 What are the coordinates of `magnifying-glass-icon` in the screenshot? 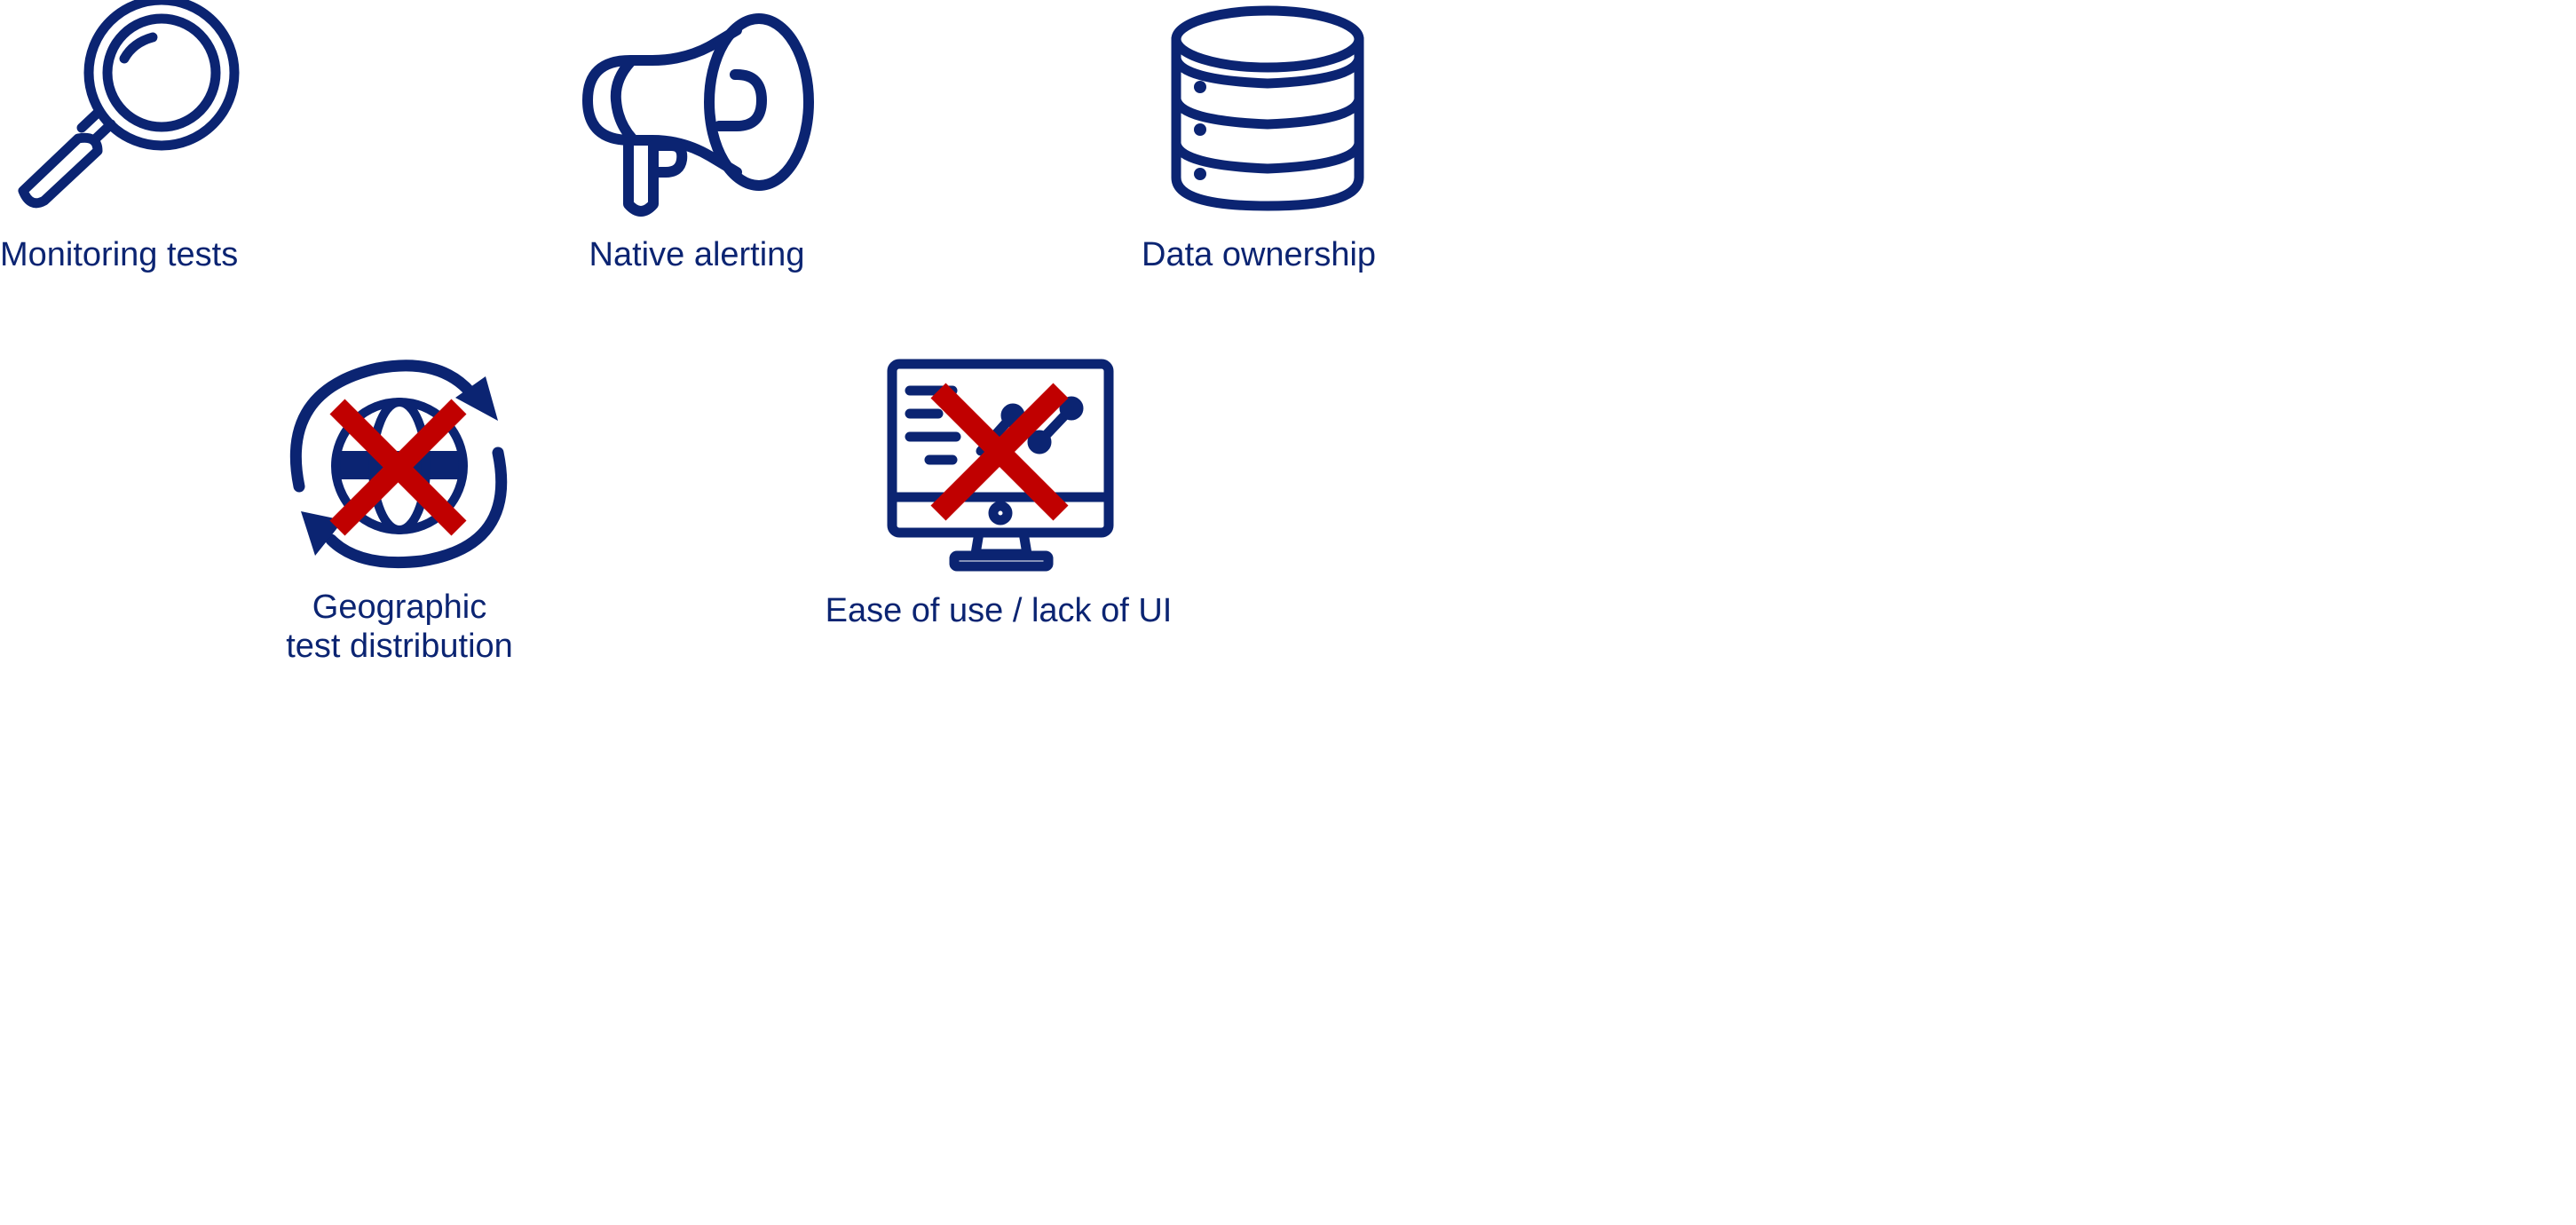 It's located at (129, 104).